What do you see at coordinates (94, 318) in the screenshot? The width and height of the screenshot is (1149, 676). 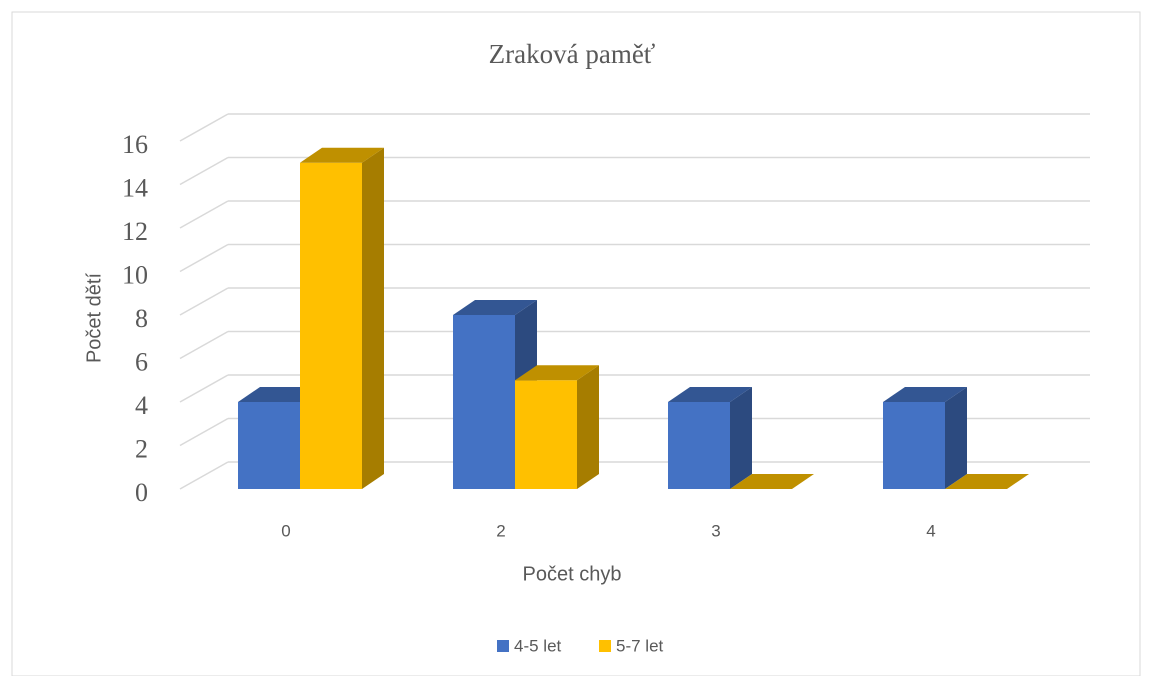 I see `y-axis-title: Počet dětí` at bounding box center [94, 318].